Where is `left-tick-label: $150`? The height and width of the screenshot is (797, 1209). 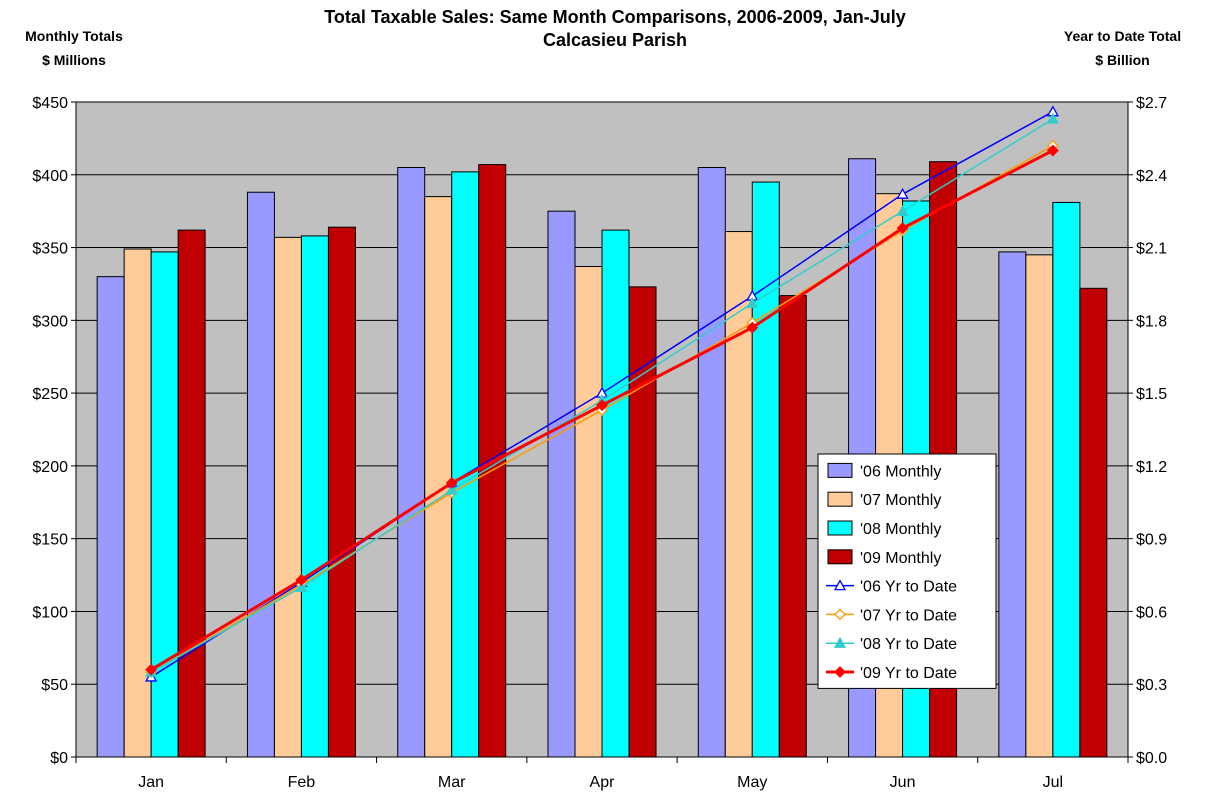
left-tick-label: $150 is located at coordinates (50, 540).